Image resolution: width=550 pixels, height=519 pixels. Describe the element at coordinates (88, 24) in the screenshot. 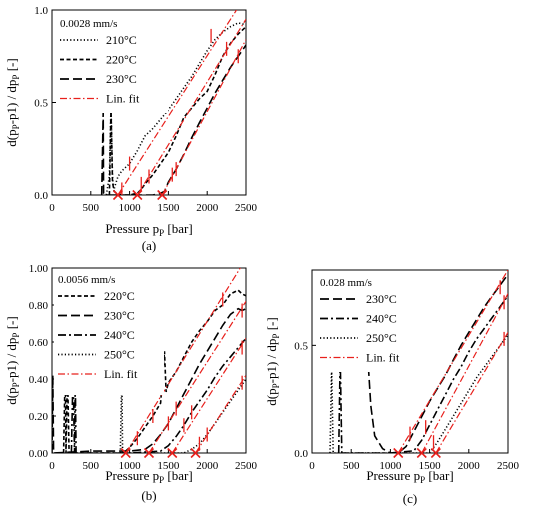

I see `rate-label: 0.0028 mm/s` at that location.